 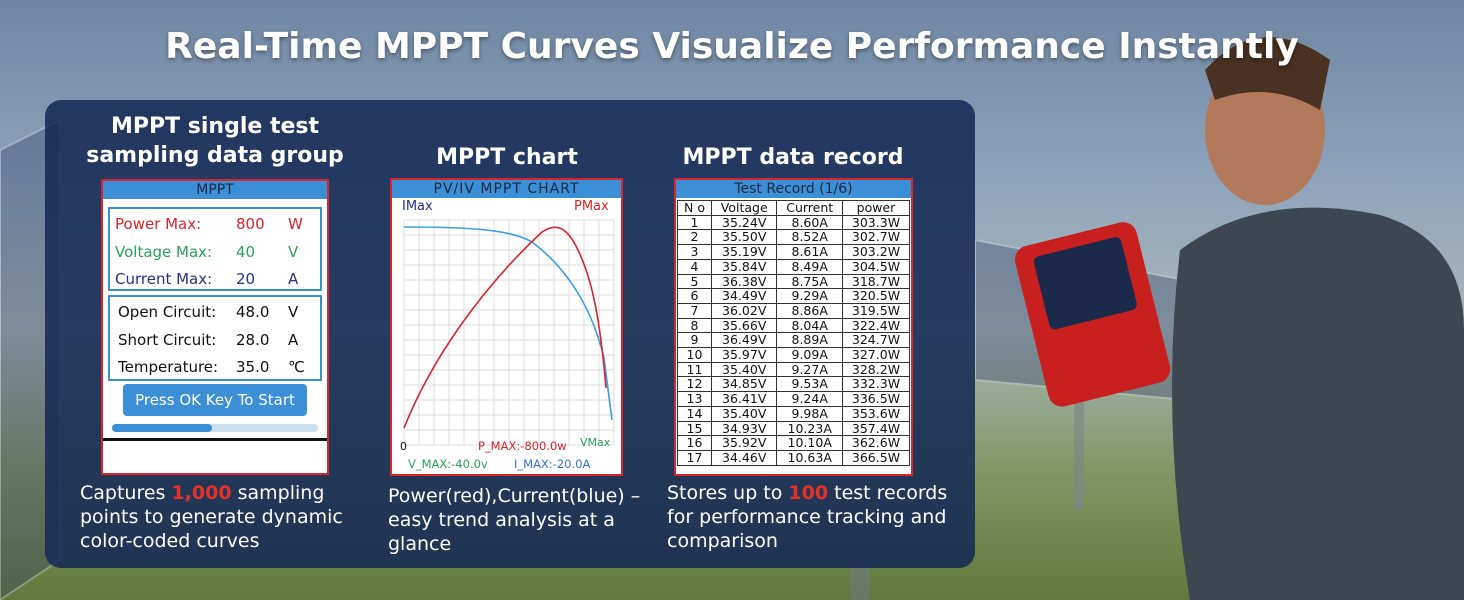 I want to click on table-cell: 35.84V, so click(x=744, y=266).